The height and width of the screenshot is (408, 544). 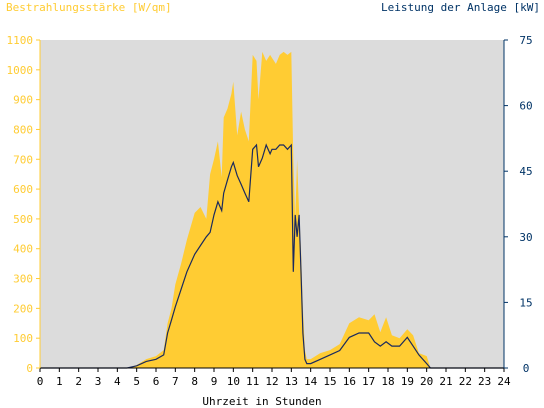 I want to click on x-tick-label: 17, so click(x=368, y=381).